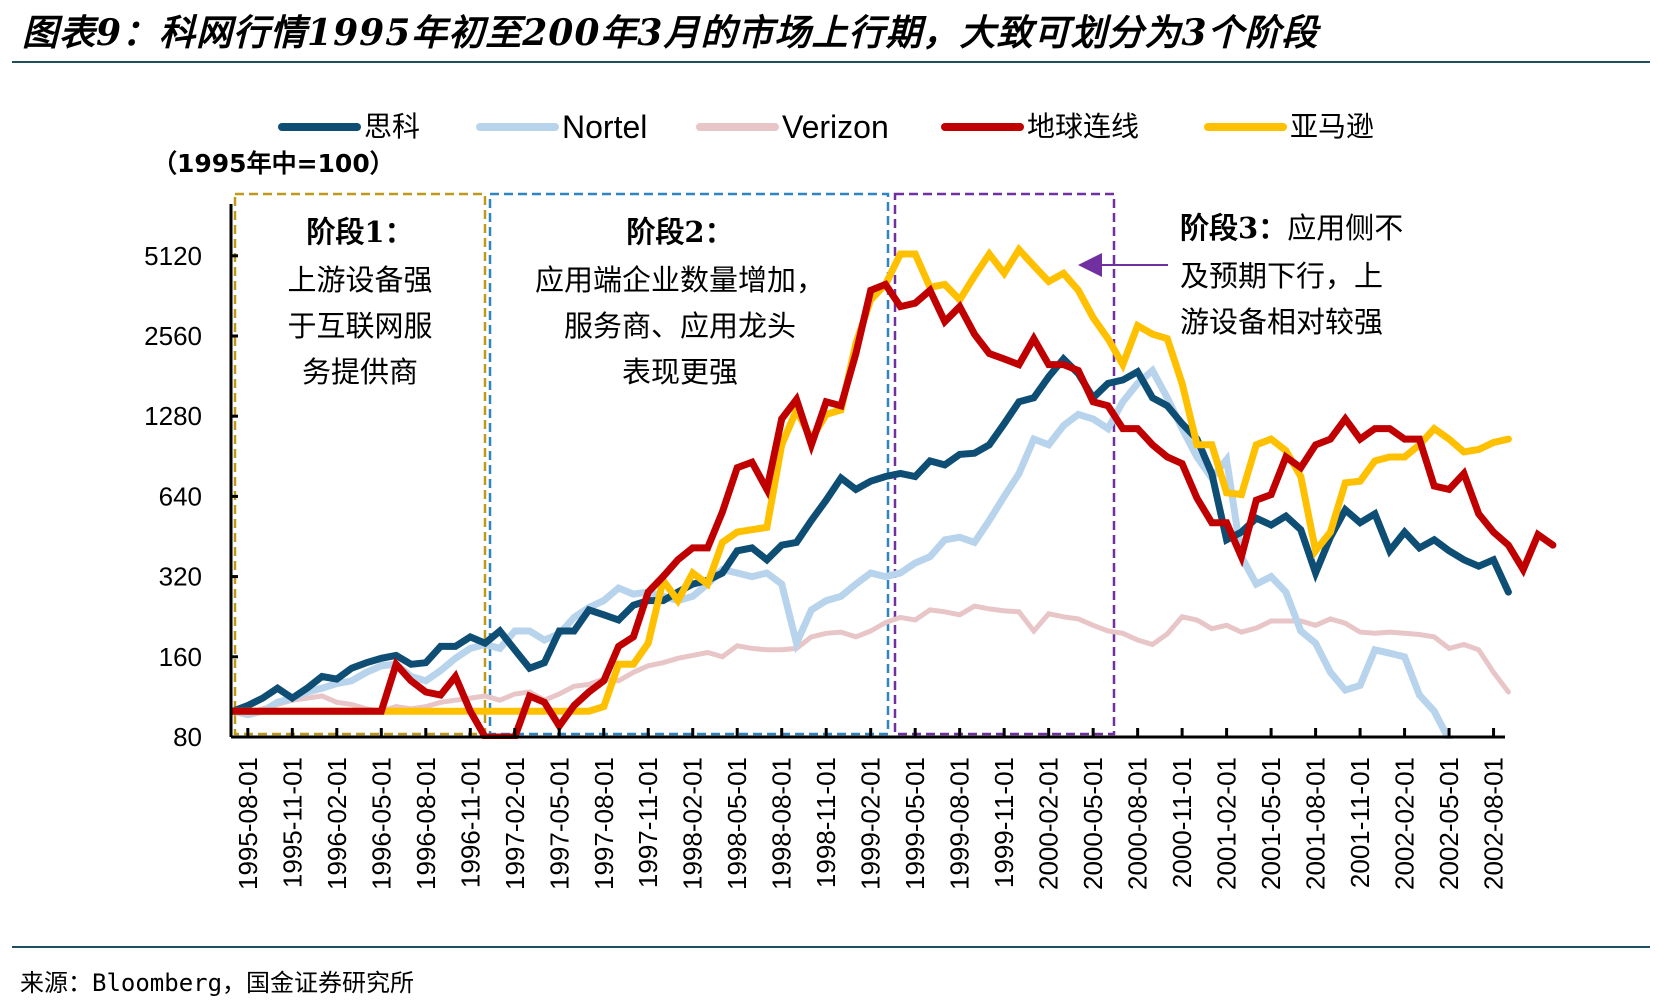  What do you see at coordinates (782, 823) in the screenshot?
I see `x-tick-label: 1998-08-01` at bounding box center [782, 823].